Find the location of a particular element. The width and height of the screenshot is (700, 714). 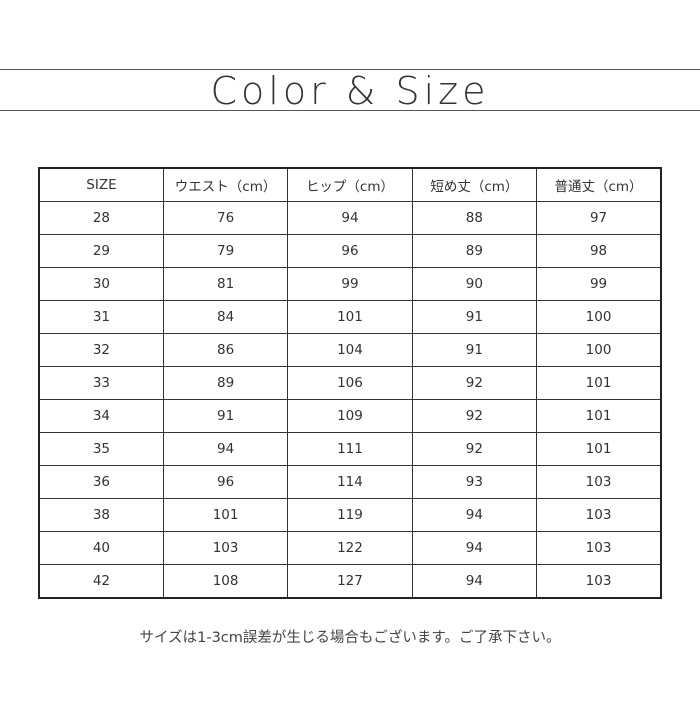

column-header: SIZE is located at coordinates (101, 184).